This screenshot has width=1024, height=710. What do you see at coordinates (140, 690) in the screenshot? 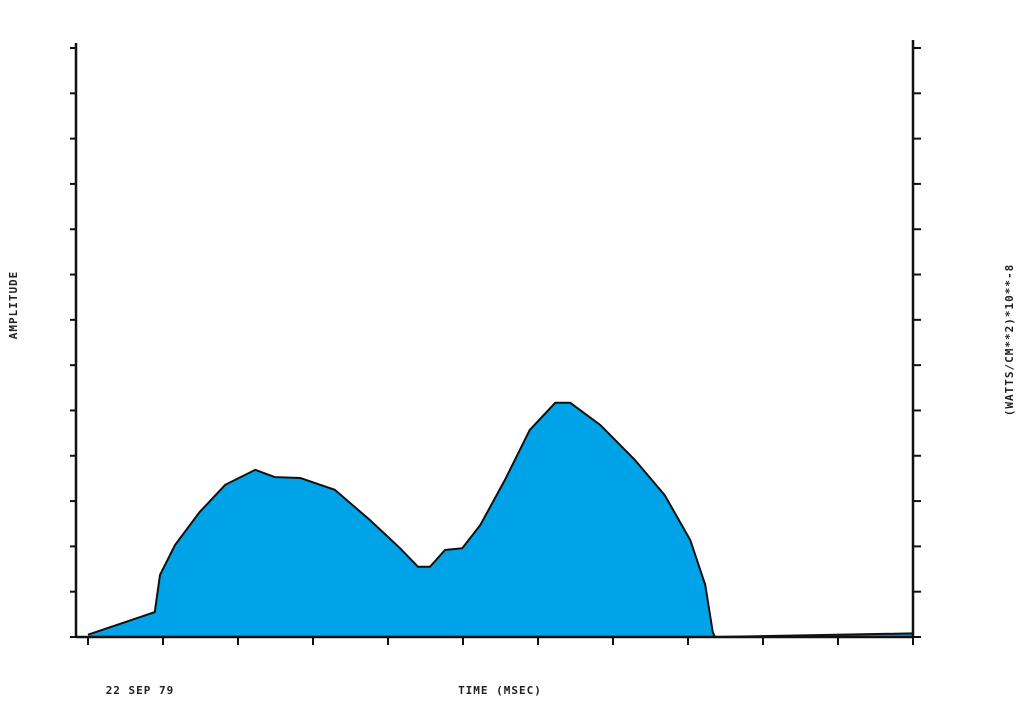
I see `date-label: 22 SEP 79` at bounding box center [140, 690].